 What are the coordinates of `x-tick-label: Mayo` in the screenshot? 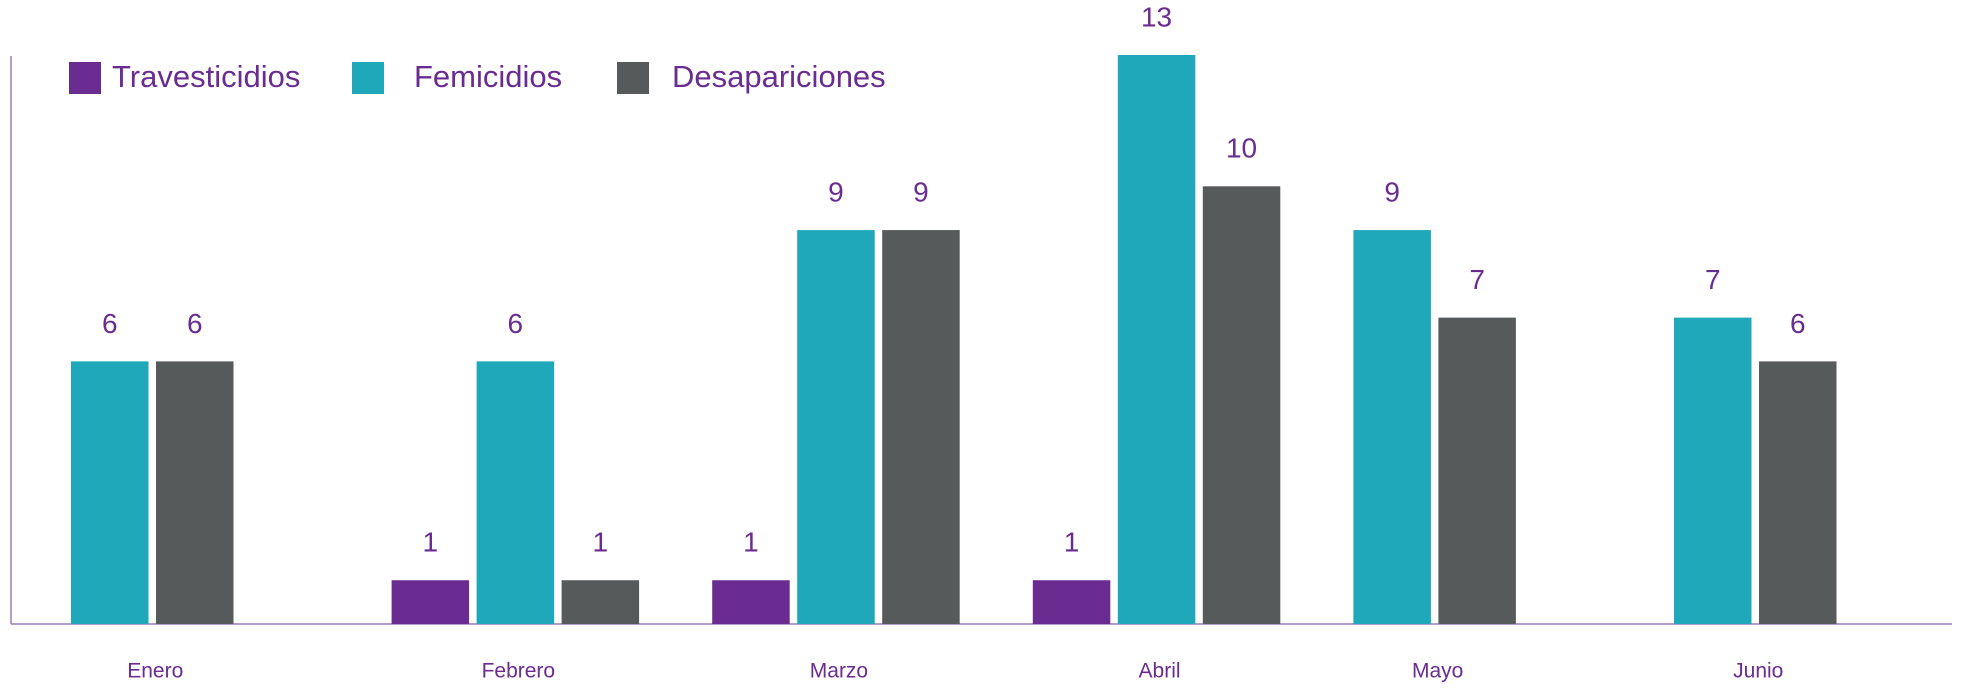 It's located at (1437, 671).